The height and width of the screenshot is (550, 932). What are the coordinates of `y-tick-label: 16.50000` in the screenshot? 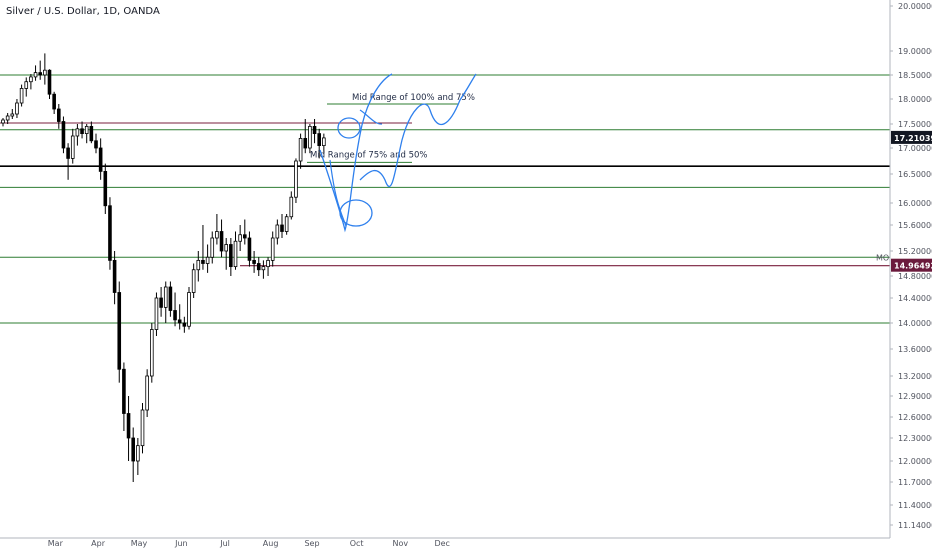 It's located at (915, 174).